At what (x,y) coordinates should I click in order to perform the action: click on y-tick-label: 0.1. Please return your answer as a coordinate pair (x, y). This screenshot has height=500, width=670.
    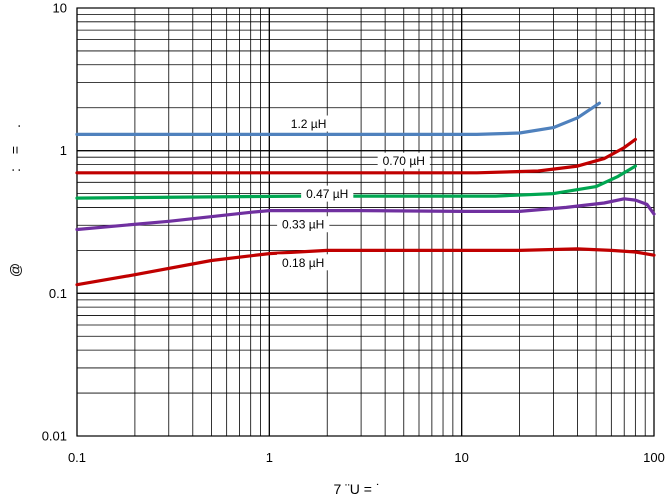
    Looking at the image, I should click on (58, 293).